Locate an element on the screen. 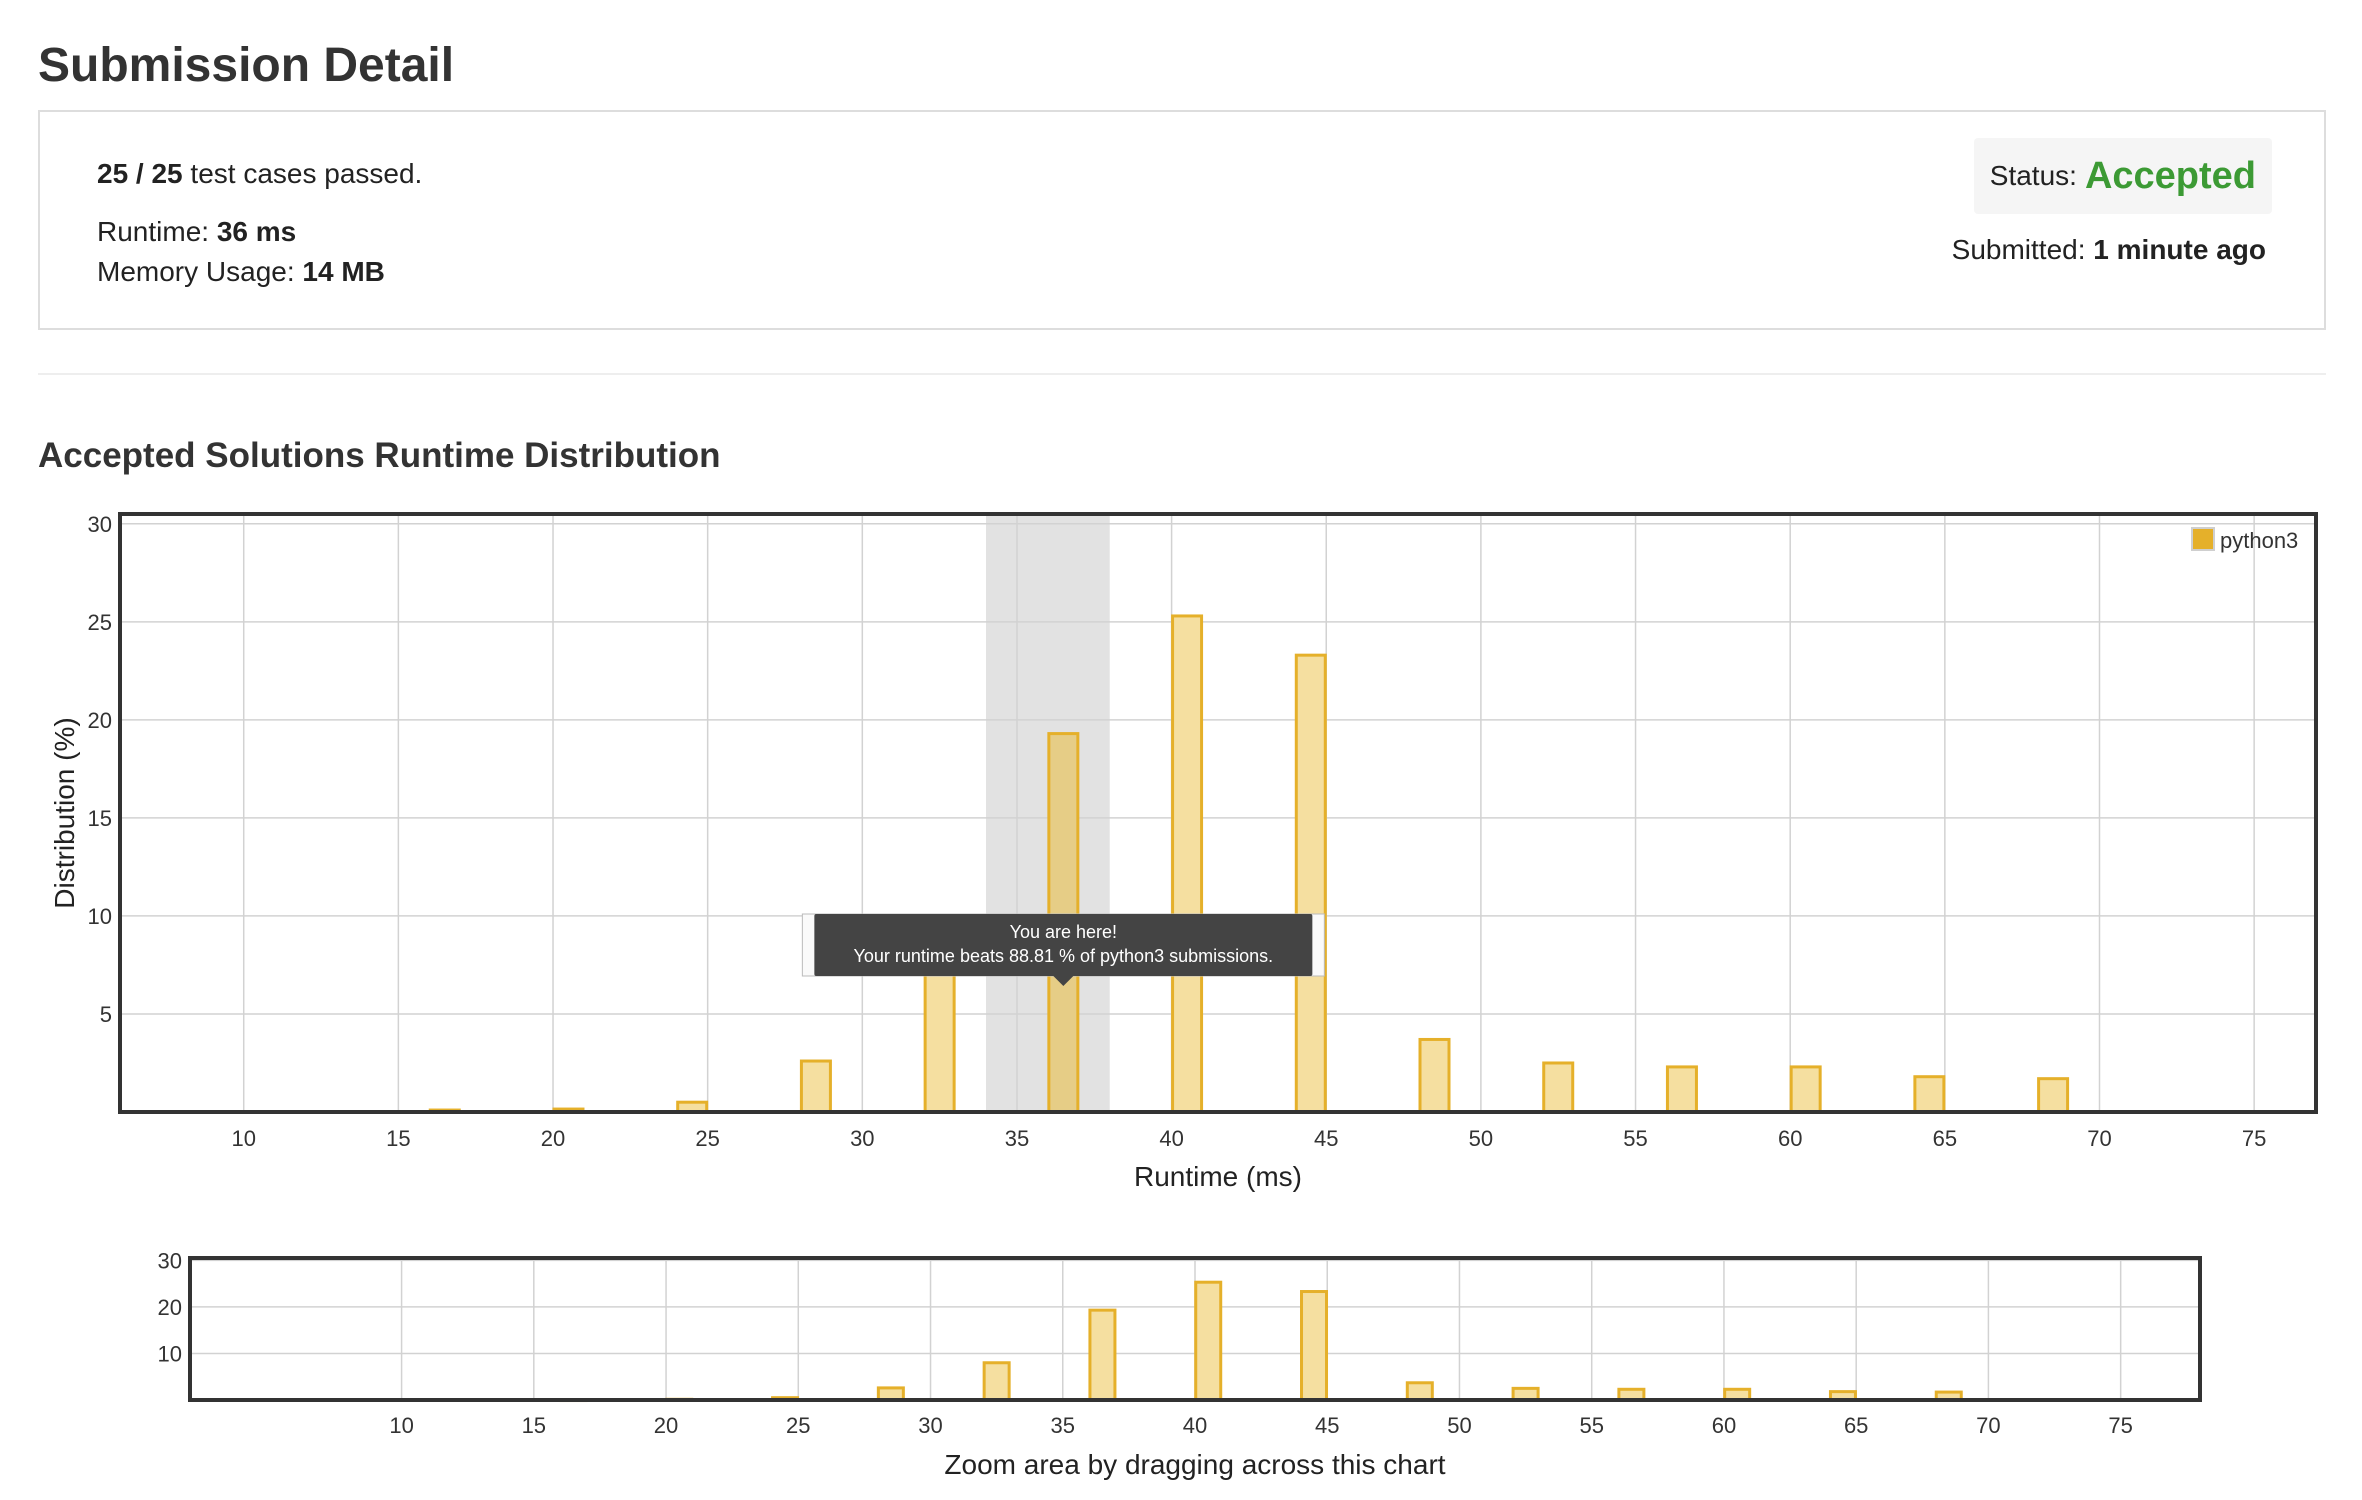 Image resolution: width=2362 pixels, height=1500 pixels. runtime-label: Runtime: is located at coordinates (153, 231).